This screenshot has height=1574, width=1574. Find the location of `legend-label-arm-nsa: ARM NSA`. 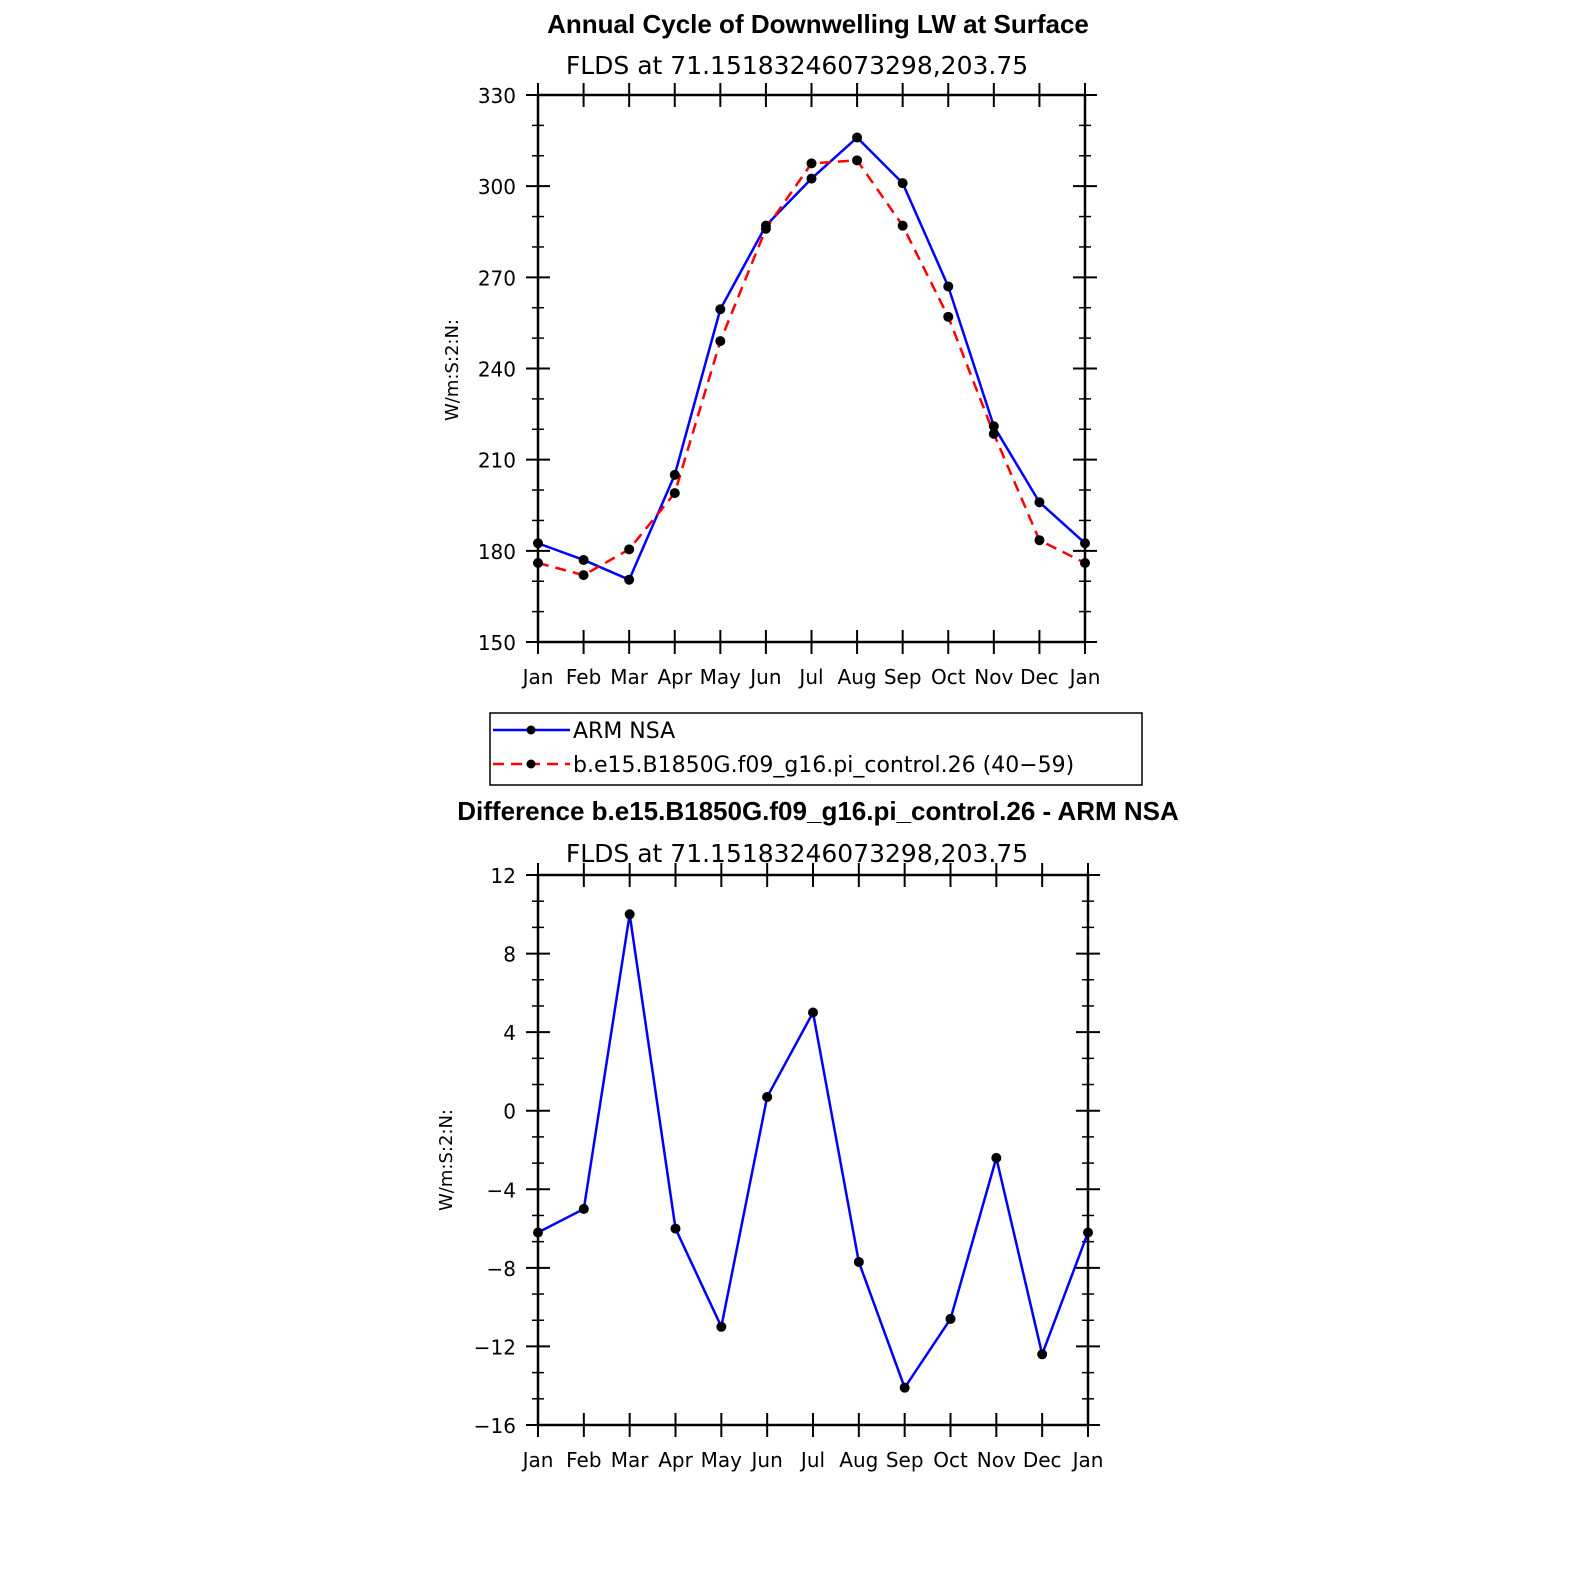

legend-label-arm-nsa: ARM NSA is located at coordinates (624, 731).